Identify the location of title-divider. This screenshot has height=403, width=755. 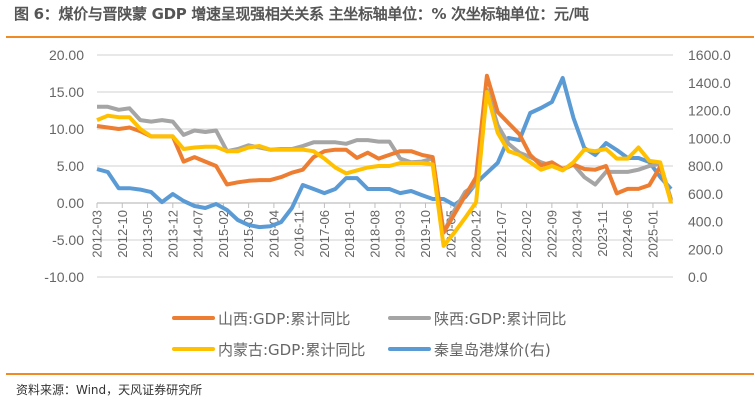
(380, 37).